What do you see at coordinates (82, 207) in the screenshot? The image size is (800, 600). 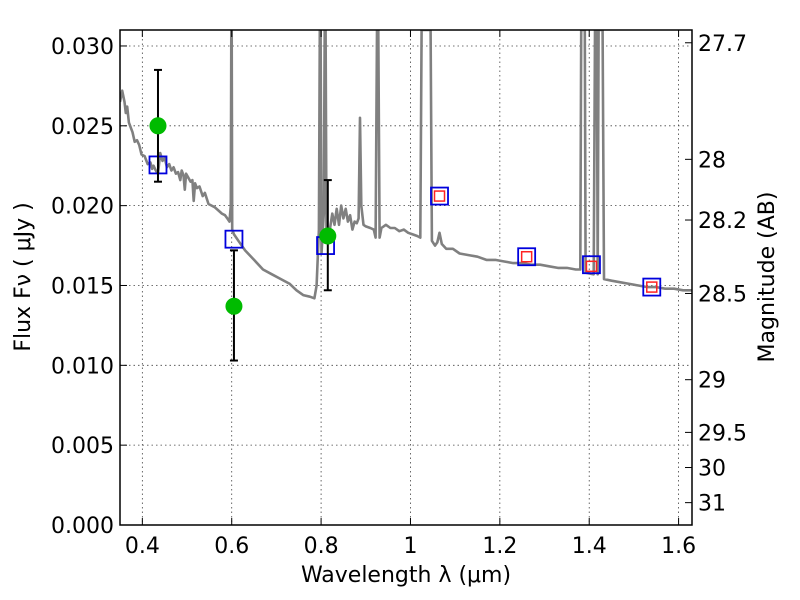 I see `y-tick-label: 0.020` at bounding box center [82, 207].